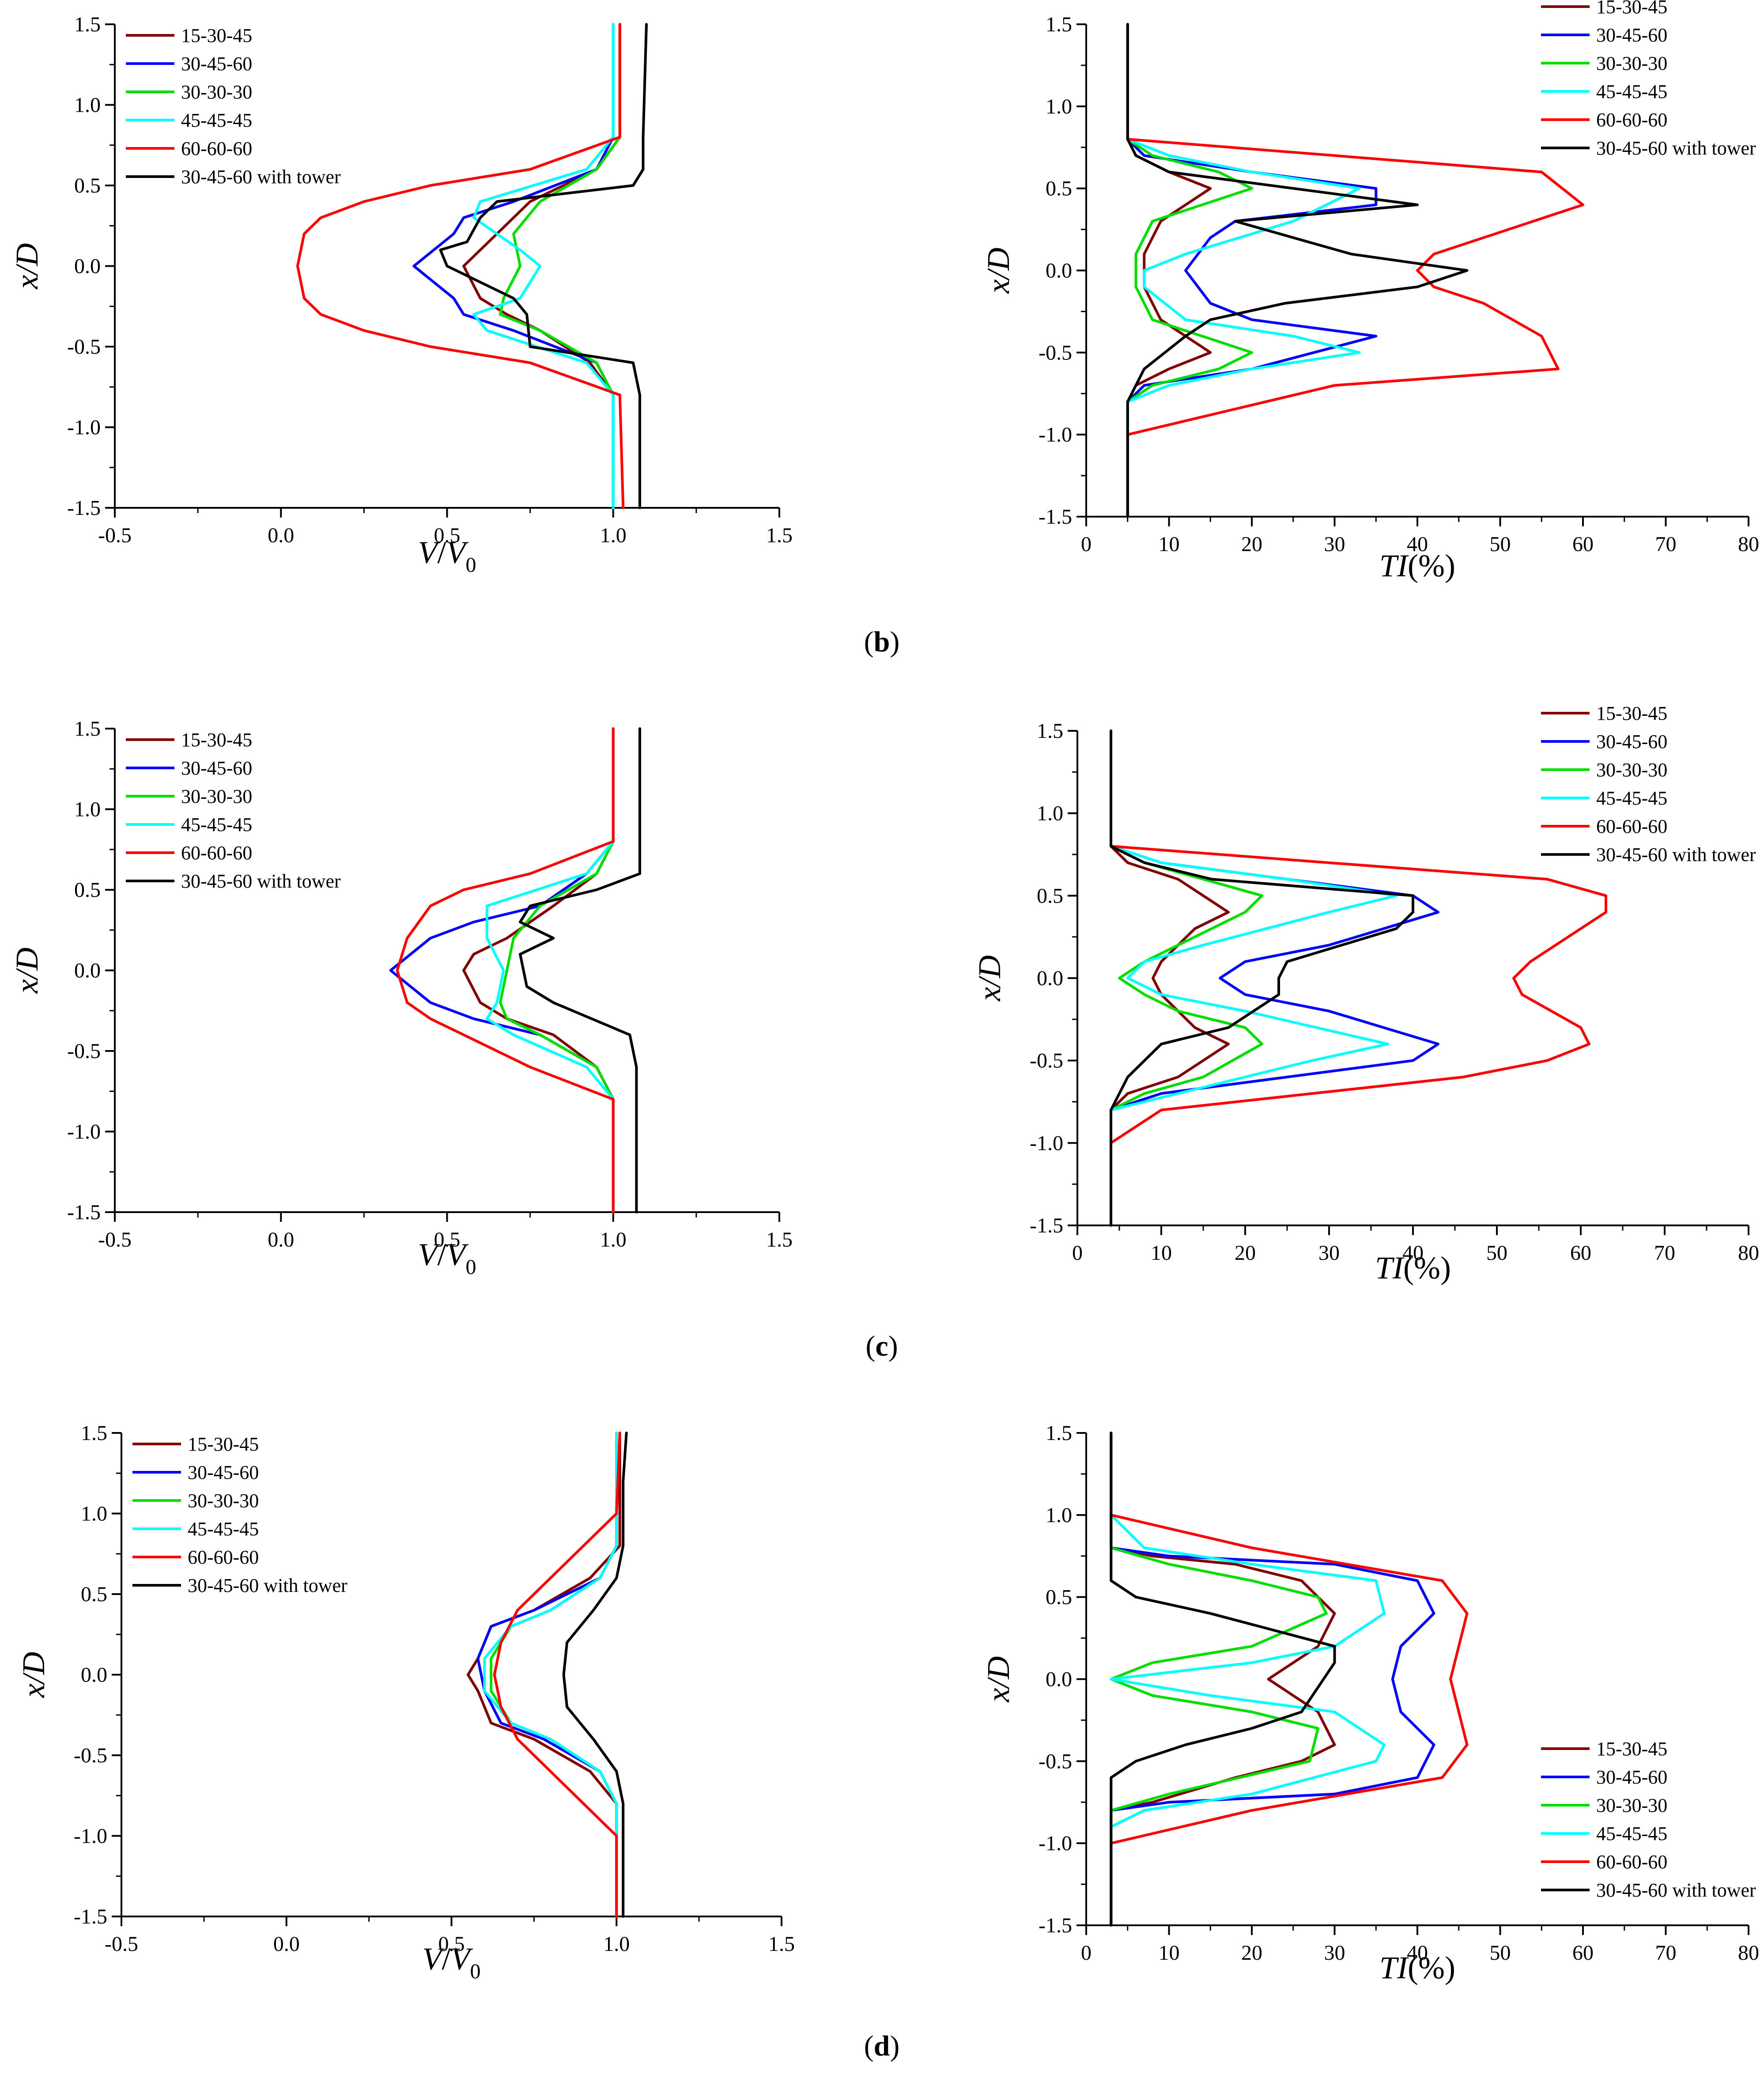 Image resolution: width=1764 pixels, height=2075 pixels. Describe the element at coordinates (1335, 1953) in the screenshot. I see `chart-d-ti-xtick-label: 30` at that location.